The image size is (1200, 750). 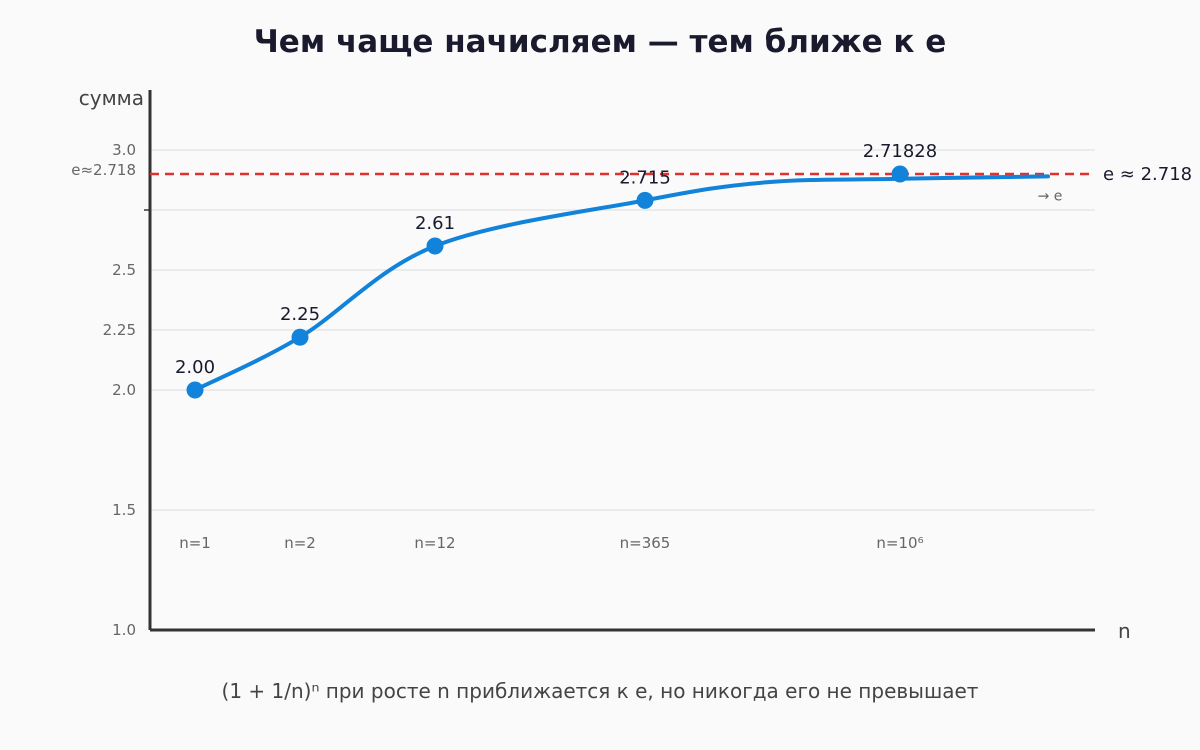 I want to click on y-tick-labels: 1.0 1.5 2.0 2.25 2.5 3.0, so click(x=126, y=390).